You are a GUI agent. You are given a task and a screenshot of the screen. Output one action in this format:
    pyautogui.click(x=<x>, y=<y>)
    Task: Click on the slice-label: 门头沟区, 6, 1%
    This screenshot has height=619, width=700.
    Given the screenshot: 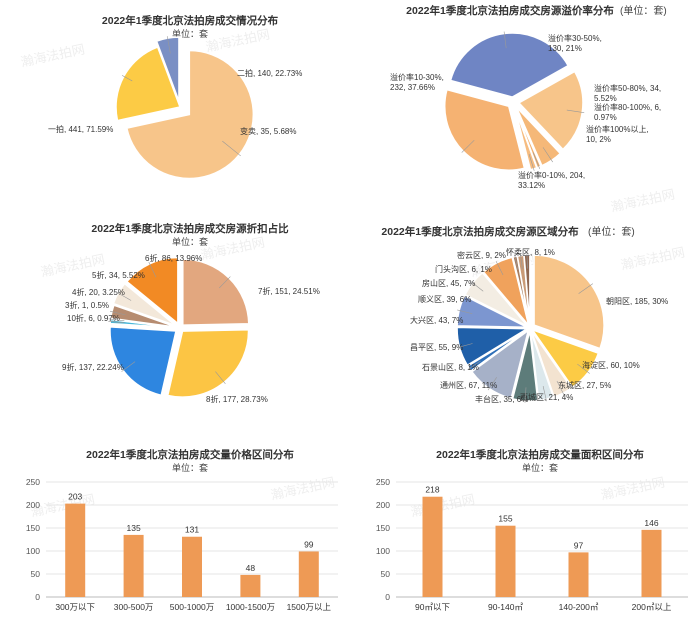 What is the action you would take?
    pyautogui.click(x=463, y=269)
    